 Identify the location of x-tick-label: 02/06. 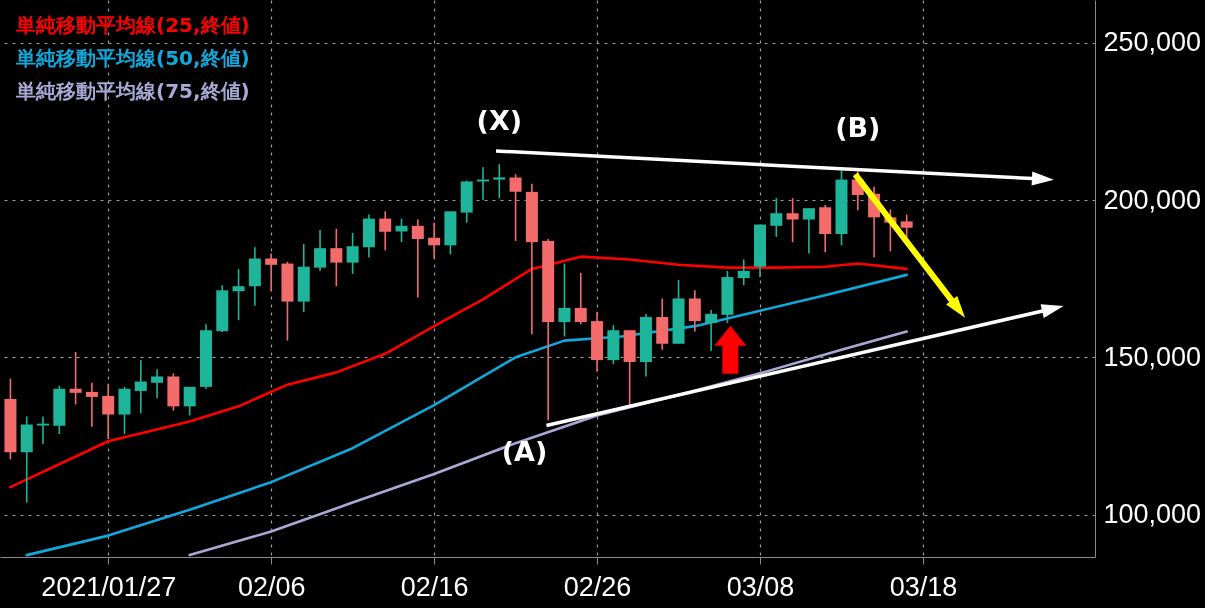
(271, 586).